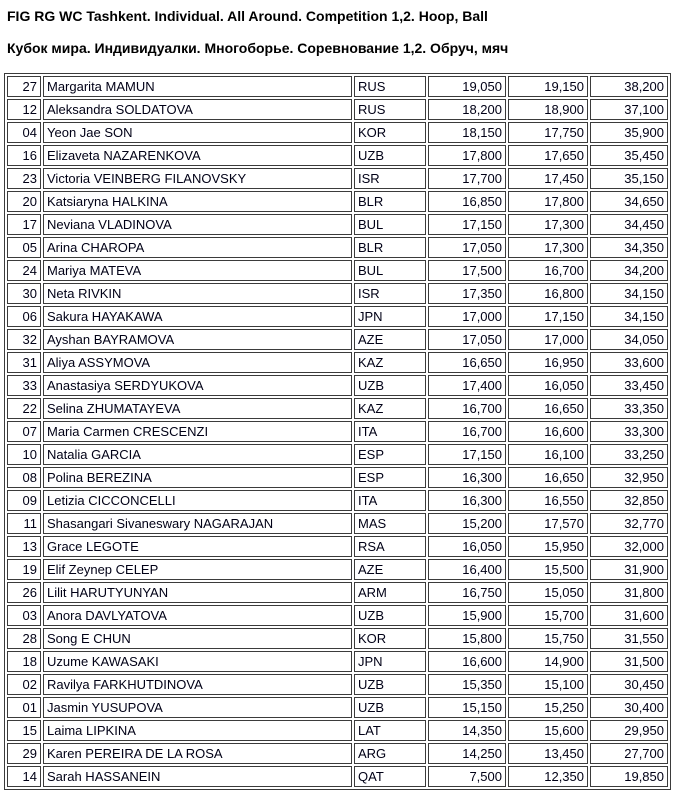 Image resolution: width=676 pixels, height=790 pixels. What do you see at coordinates (390, 730) in the screenshot?
I see `nation-cell: LAT` at bounding box center [390, 730].